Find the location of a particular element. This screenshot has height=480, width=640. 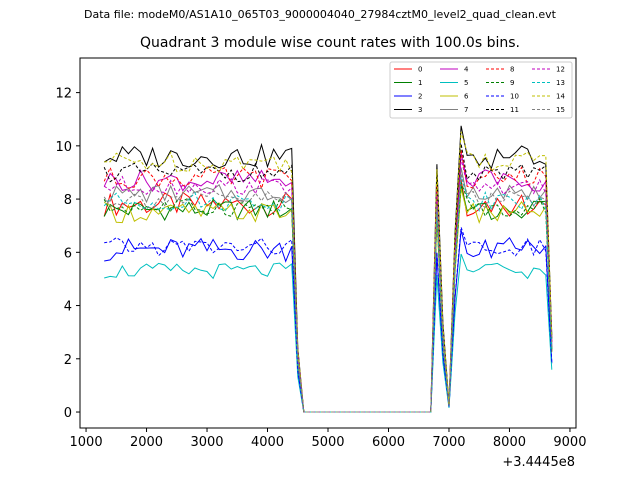

legend-label-15: 15 is located at coordinates (560, 110).